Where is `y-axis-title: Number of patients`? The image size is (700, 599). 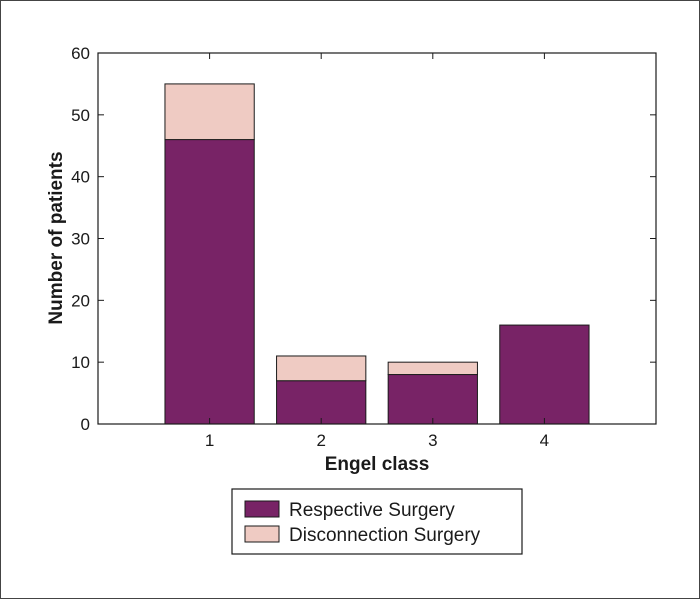
y-axis-title: Number of patients is located at coordinates (56, 237).